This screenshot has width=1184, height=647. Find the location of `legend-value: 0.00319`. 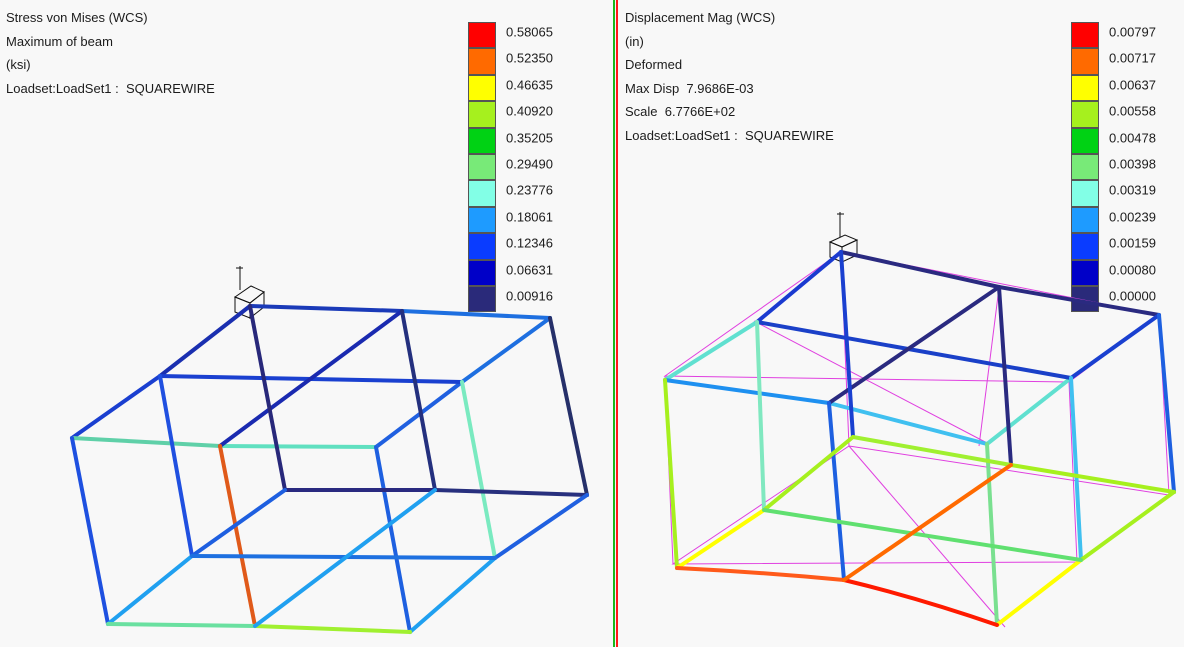

legend-value: 0.00319 is located at coordinates (1132, 190).